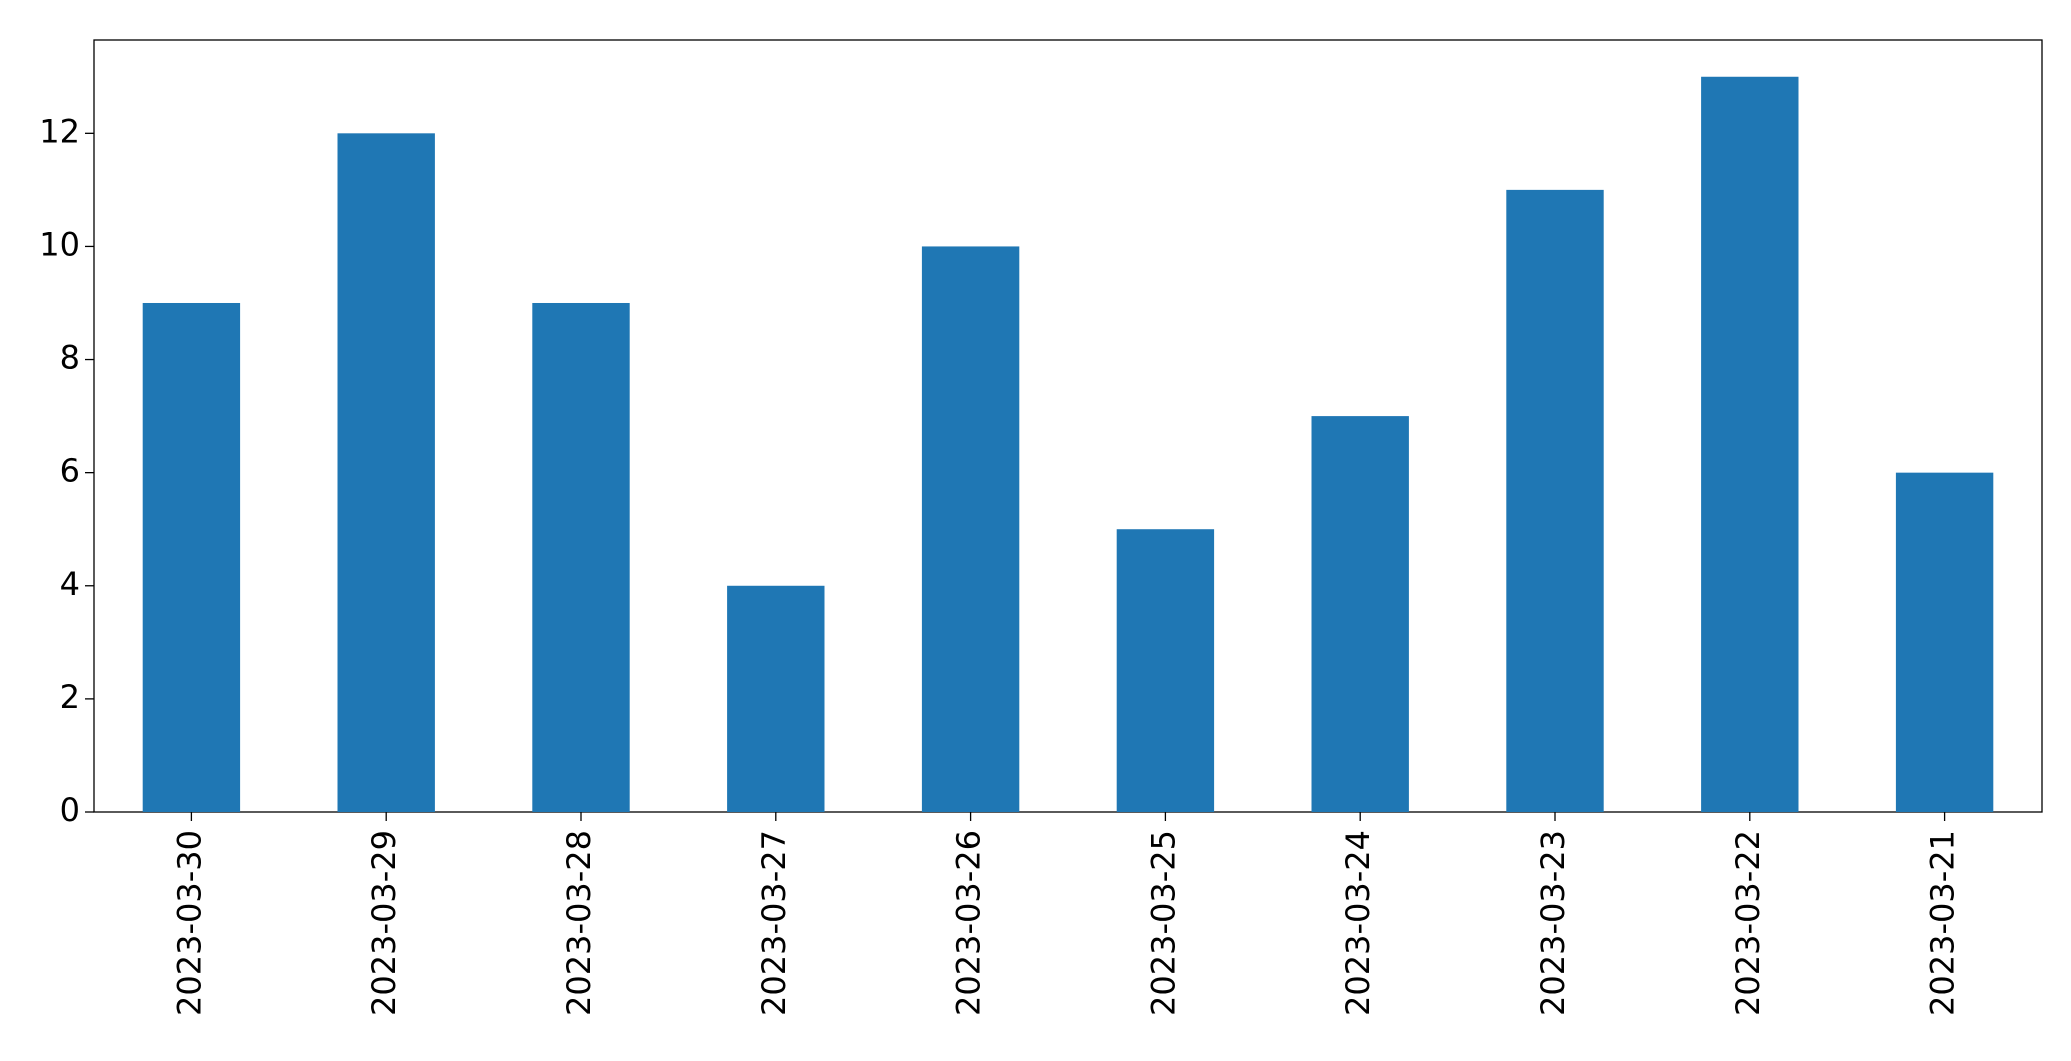 This screenshot has width=2071, height=1061. I want to click on x-tick-label: 2023-03-22, so click(1748, 923).